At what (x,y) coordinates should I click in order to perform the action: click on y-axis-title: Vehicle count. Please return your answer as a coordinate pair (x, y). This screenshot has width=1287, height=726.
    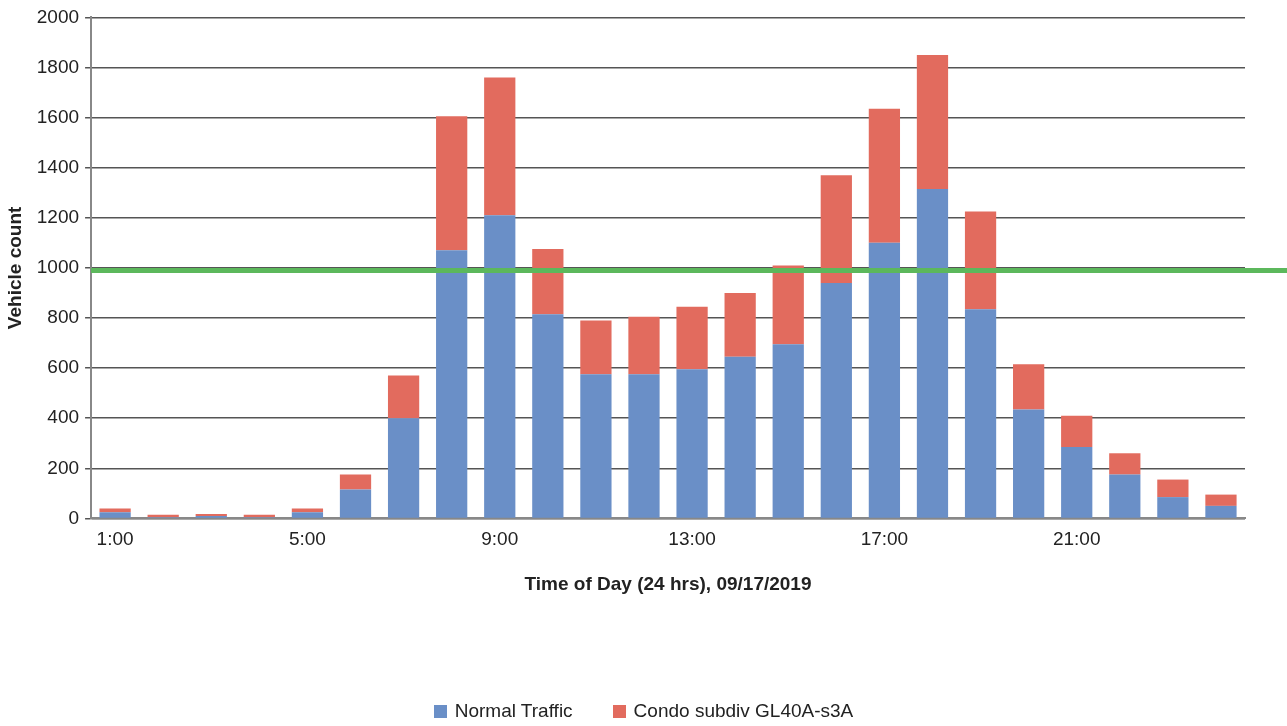
    Looking at the image, I should click on (14, 267).